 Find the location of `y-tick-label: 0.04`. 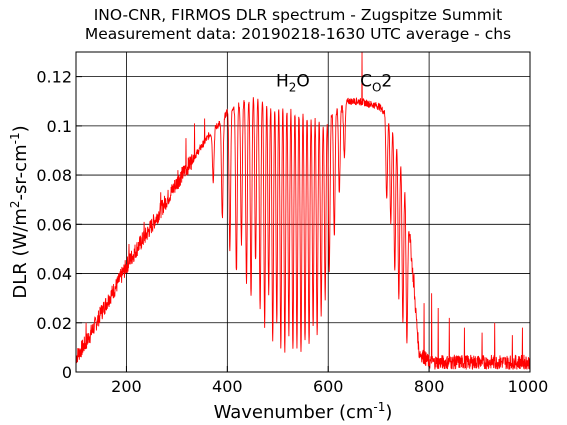

y-tick-label: 0.04 is located at coordinates (54, 274).